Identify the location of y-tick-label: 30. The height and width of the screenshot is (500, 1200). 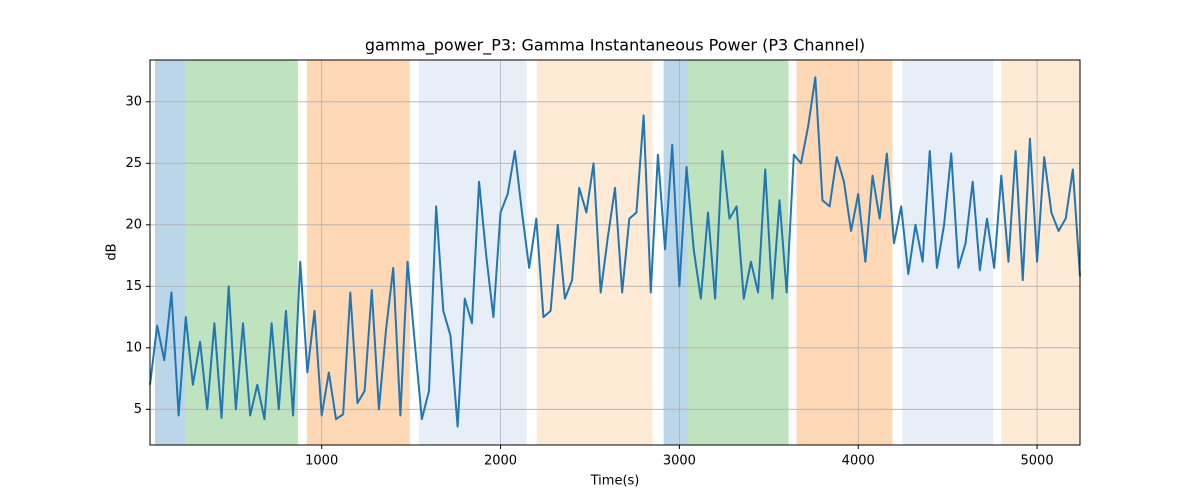
(133, 101).